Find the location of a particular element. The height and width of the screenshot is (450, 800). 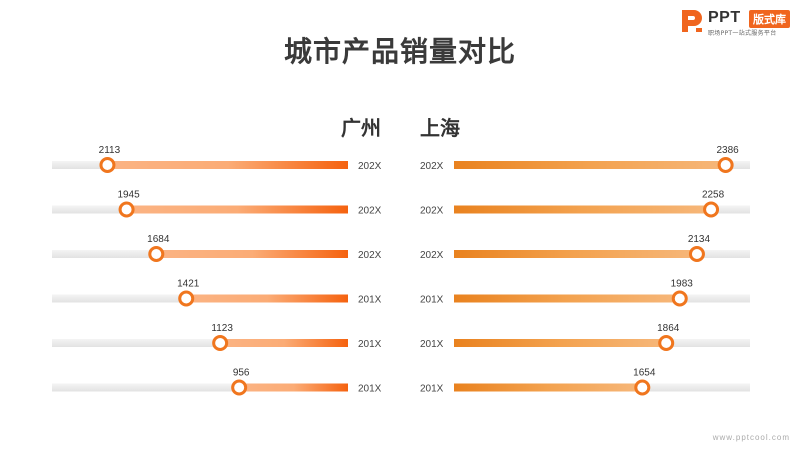

value-label-guangzhou: 956 is located at coordinates (241, 373).